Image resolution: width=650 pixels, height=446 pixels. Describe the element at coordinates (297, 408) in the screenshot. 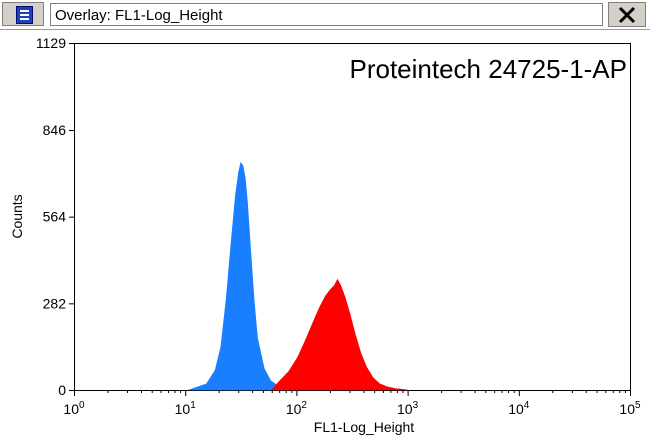

I see `x-tick-label: 10²` at that location.